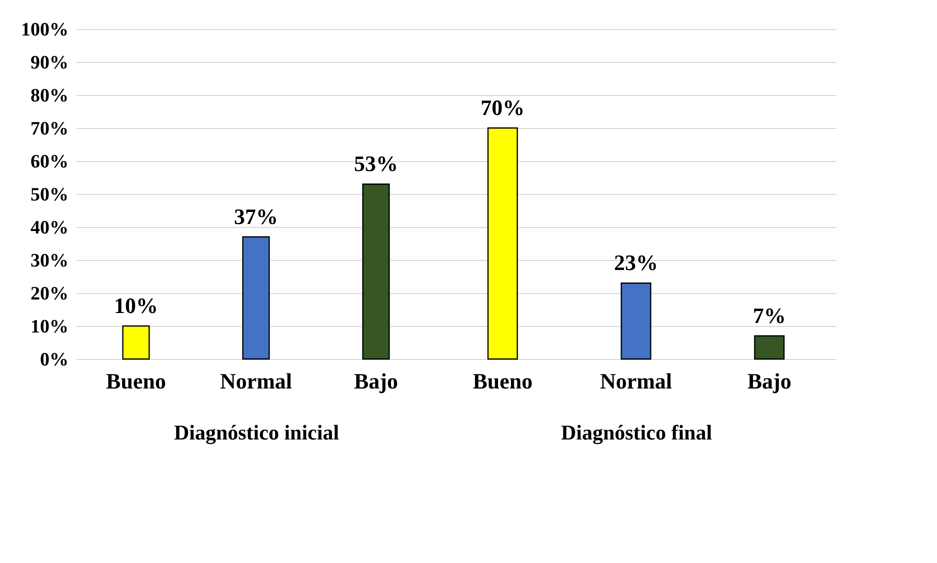 The image size is (937, 563). Describe the element at coordinates (49, 162) in the screenshot. I see `y-tick-label: 60%` at that location.